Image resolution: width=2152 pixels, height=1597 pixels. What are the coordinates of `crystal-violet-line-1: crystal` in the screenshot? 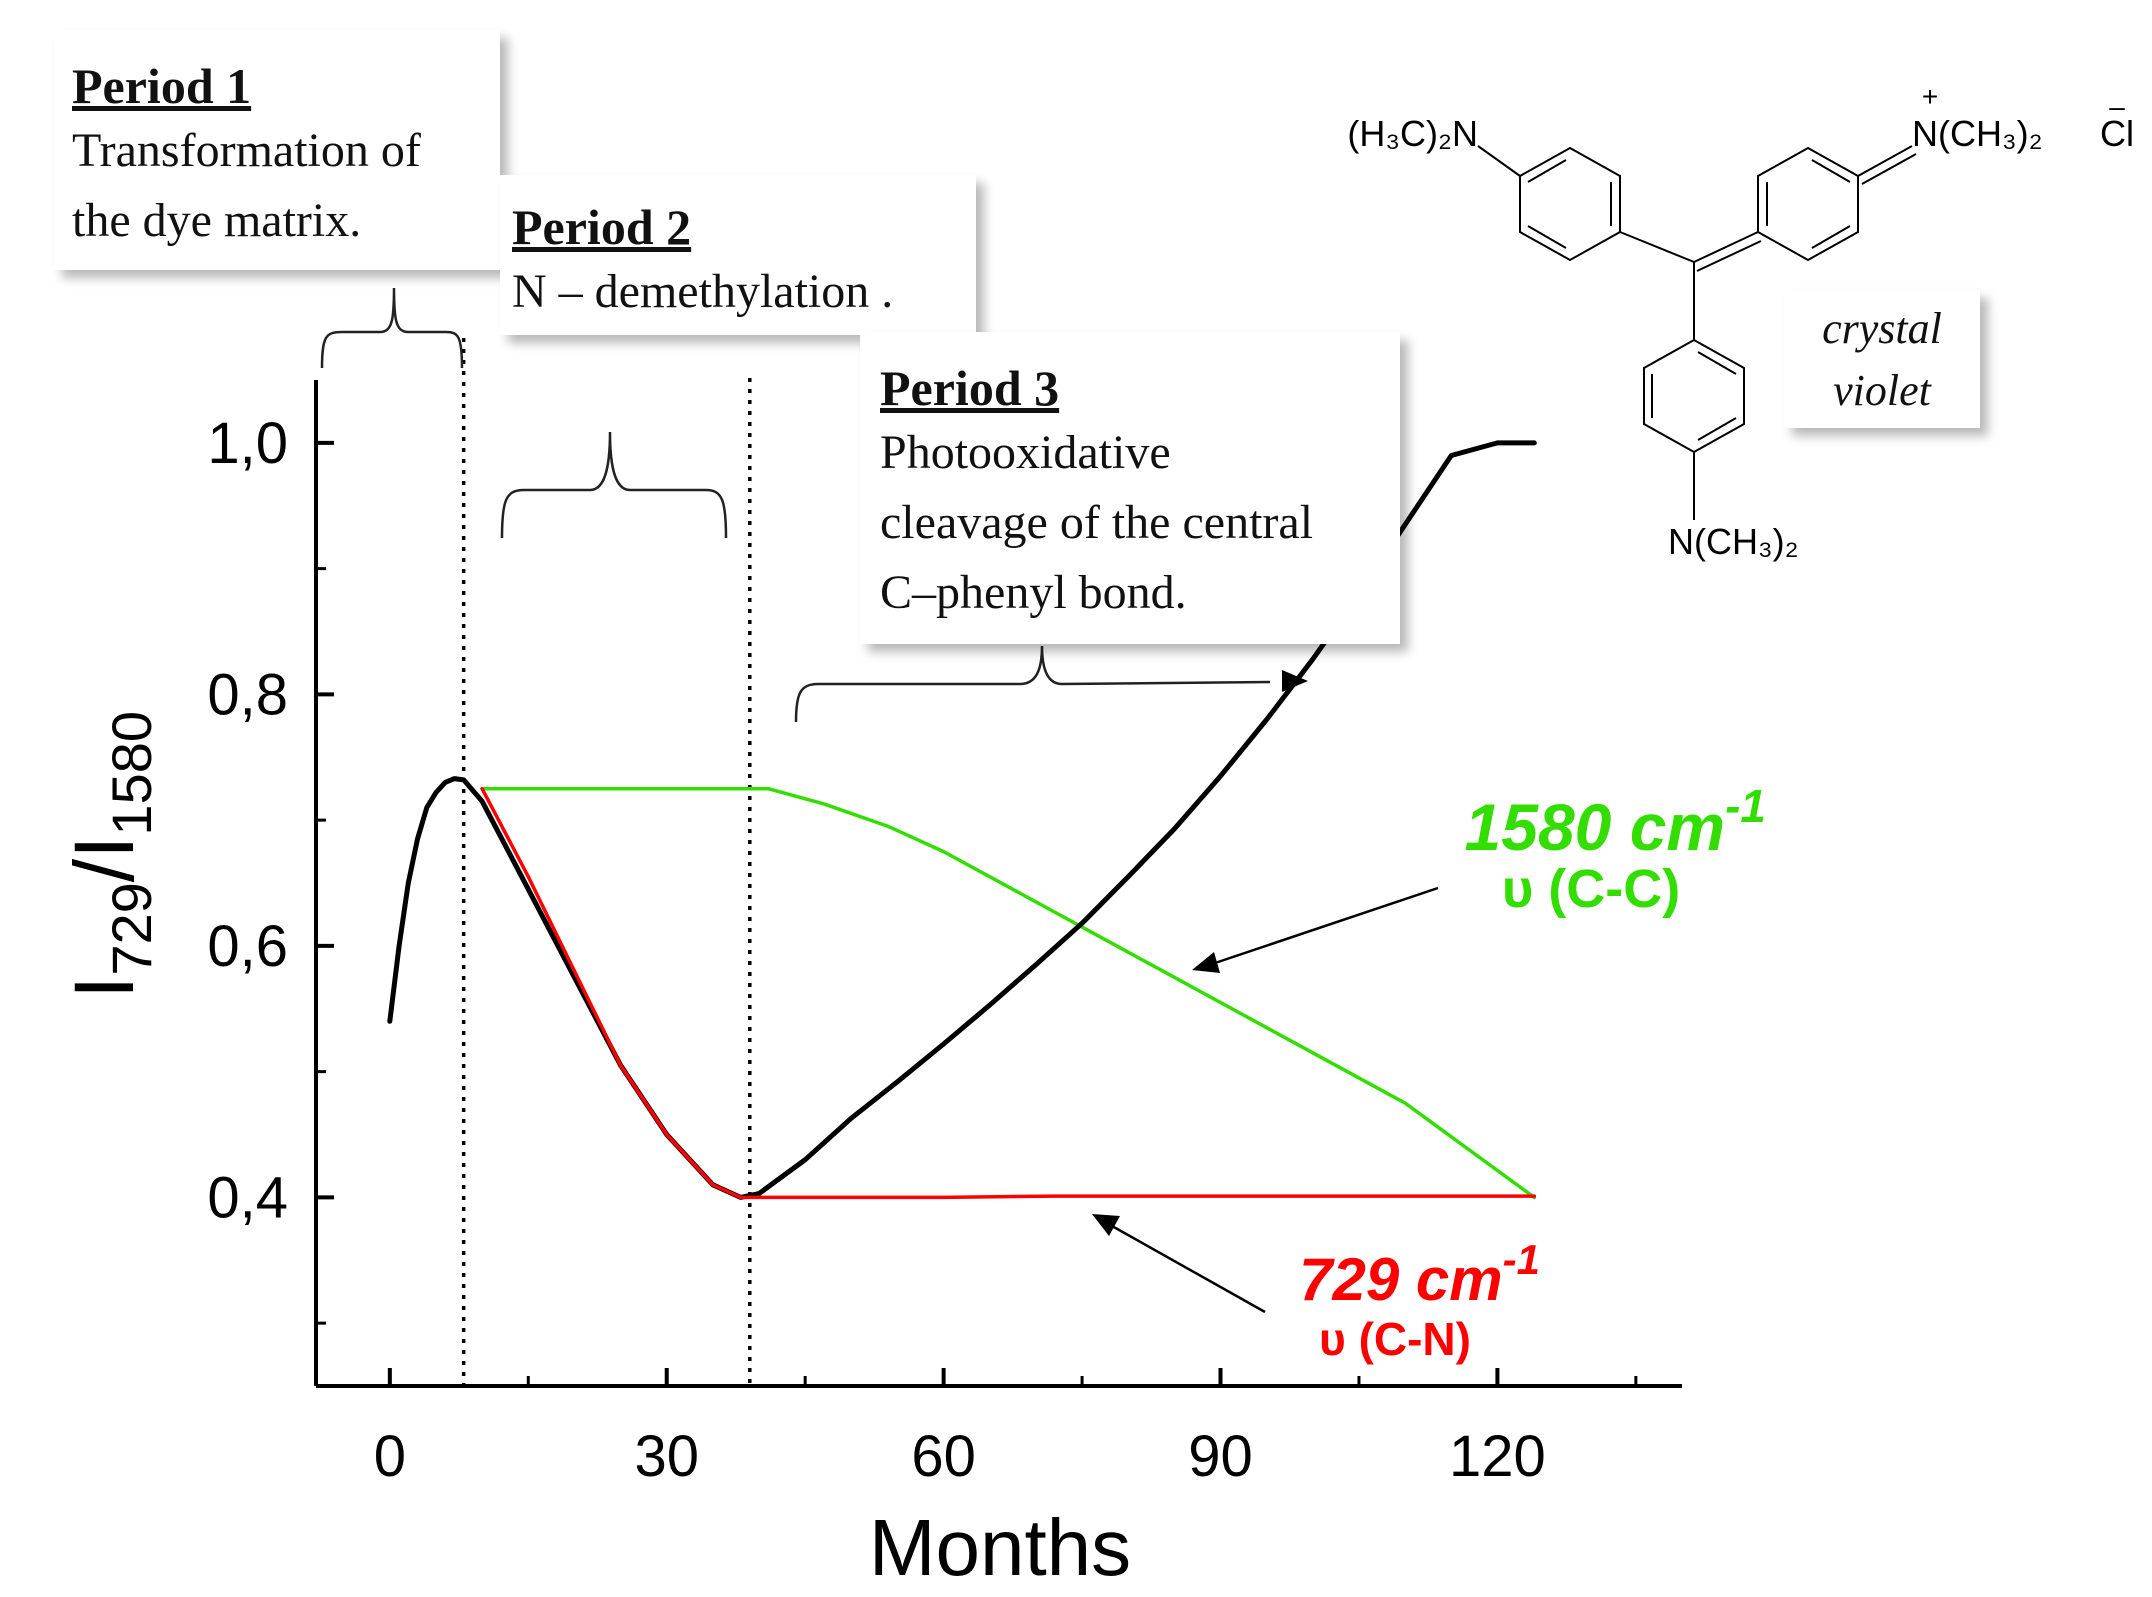 It's located at (1882, 328).